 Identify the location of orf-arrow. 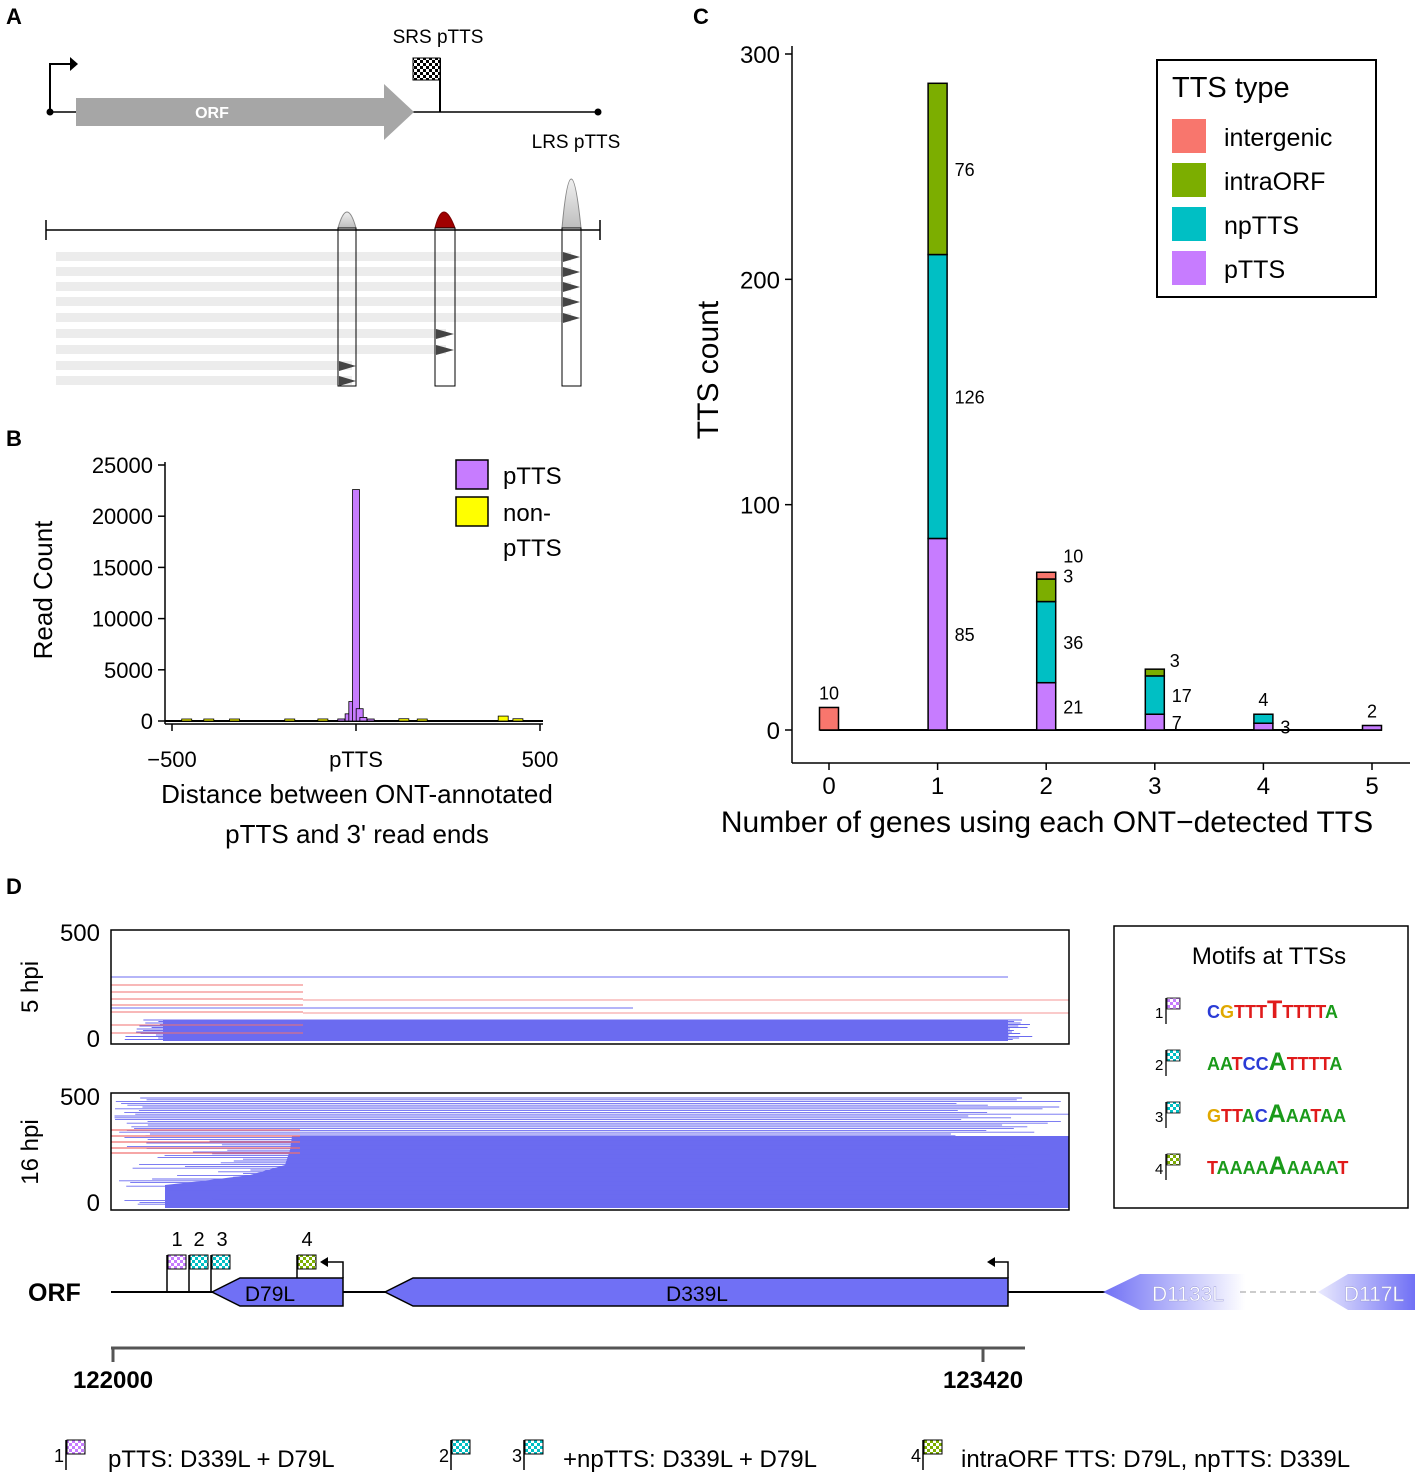
(245, 112).